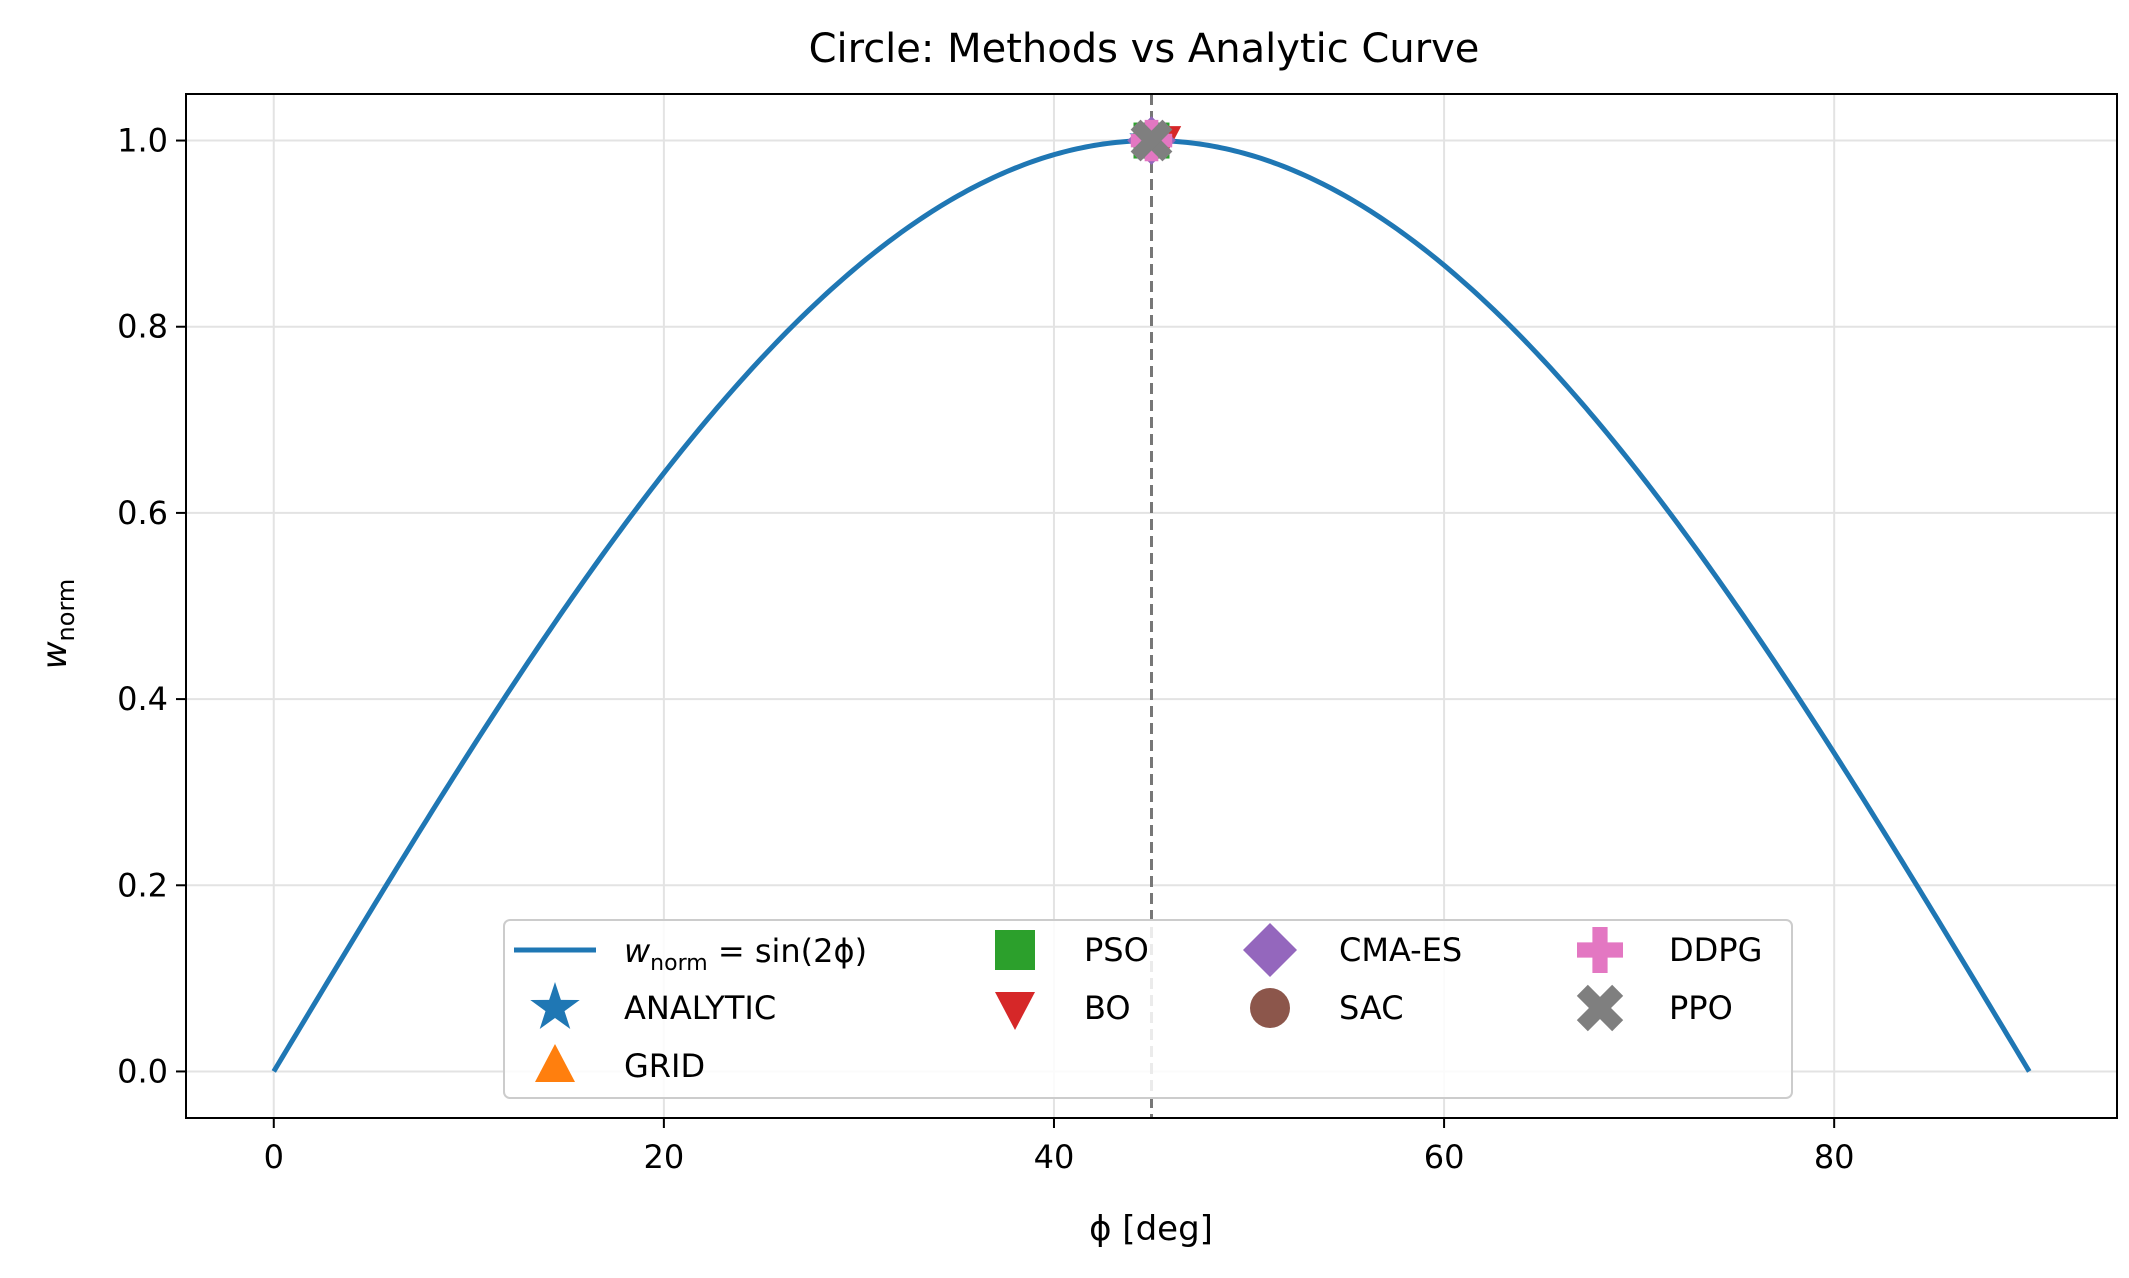  I want to click on y-axis-ticks: 0.0 0.2 0.4 0.6 0.8 1.0, so click(151, 606).